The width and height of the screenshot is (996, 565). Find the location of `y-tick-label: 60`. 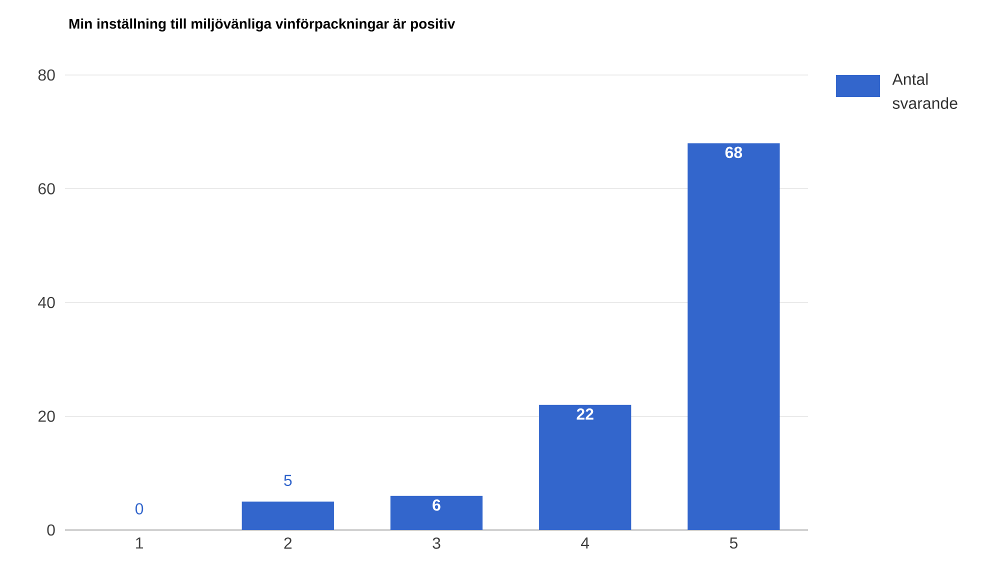

y-tick-label: 60 is located at coordinates (46, 188).